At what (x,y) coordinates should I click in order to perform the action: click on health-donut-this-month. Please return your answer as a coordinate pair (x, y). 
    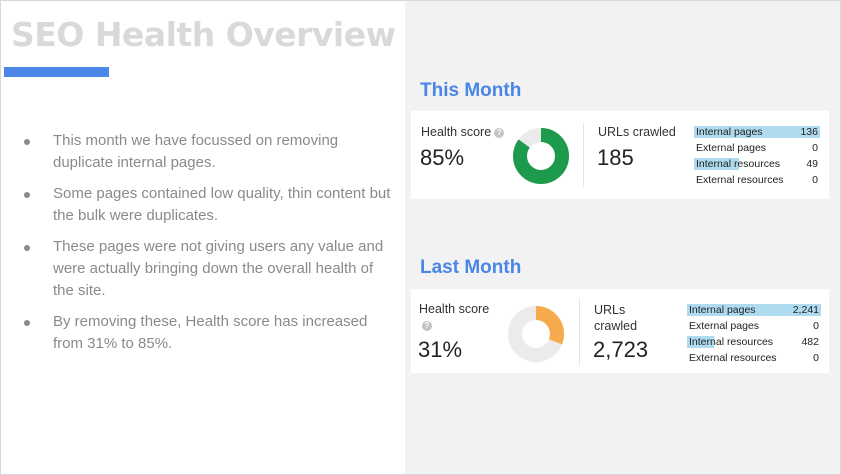
    Looking at the image, I should click on (541, 156).